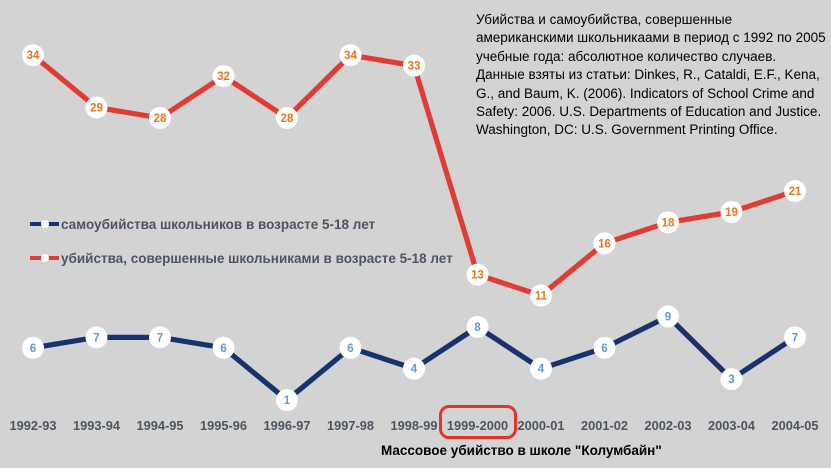  What do you see at coordinates (668, 425) in the screenshot?
I see `x-axis-label-2002-03: 2002-03` at bounding box center [668, 425].